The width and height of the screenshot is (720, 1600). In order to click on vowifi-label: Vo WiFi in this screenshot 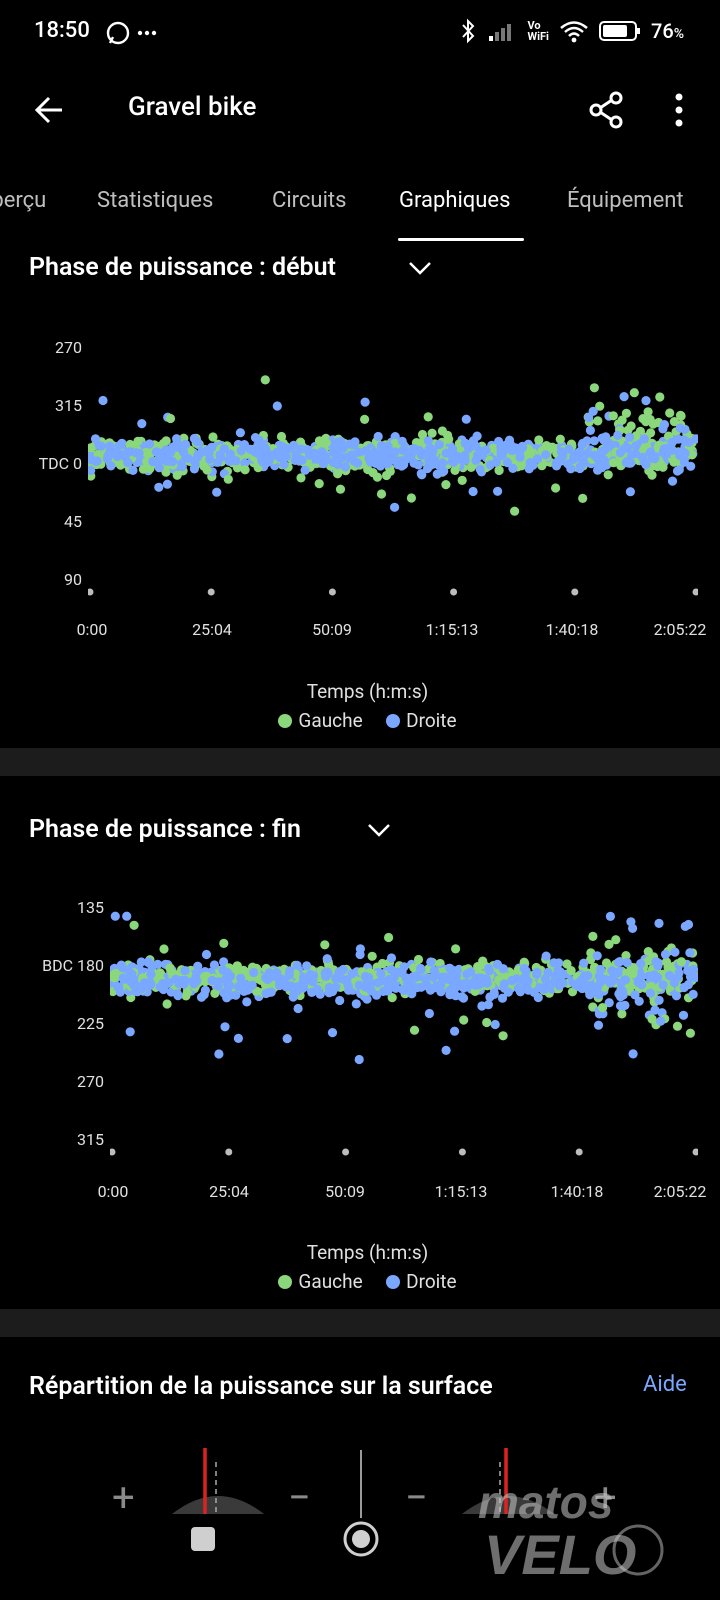, I will do `click(538, 31)`.